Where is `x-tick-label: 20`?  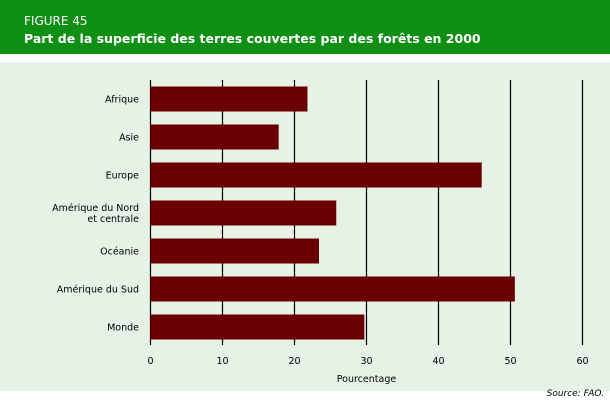 x-tick-label: 20 is located at coordinates (294, 361).